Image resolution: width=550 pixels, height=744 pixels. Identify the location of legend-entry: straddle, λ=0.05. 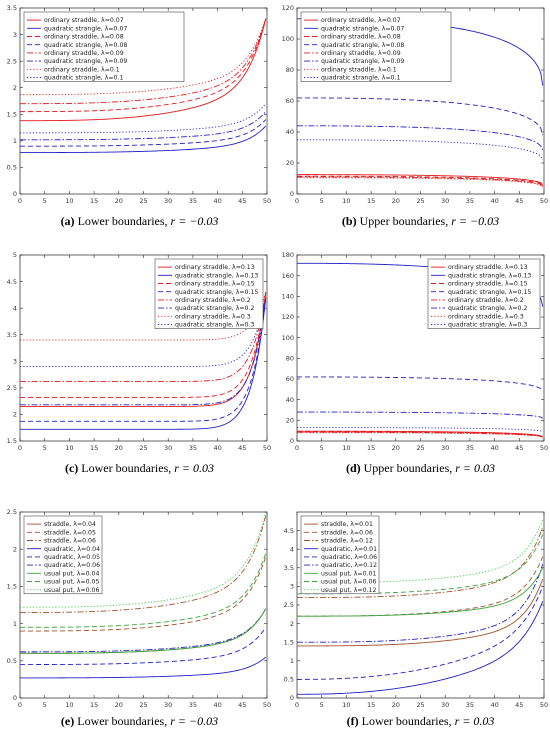
(70, 532).